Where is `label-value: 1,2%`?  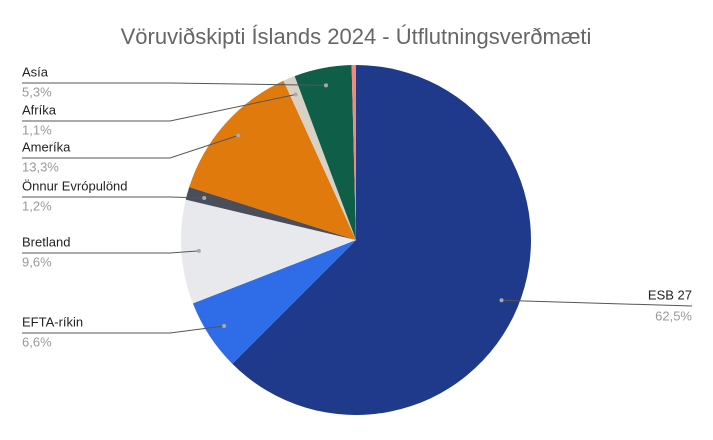
label-value: 1,2% is located at coordinates (37, 205).